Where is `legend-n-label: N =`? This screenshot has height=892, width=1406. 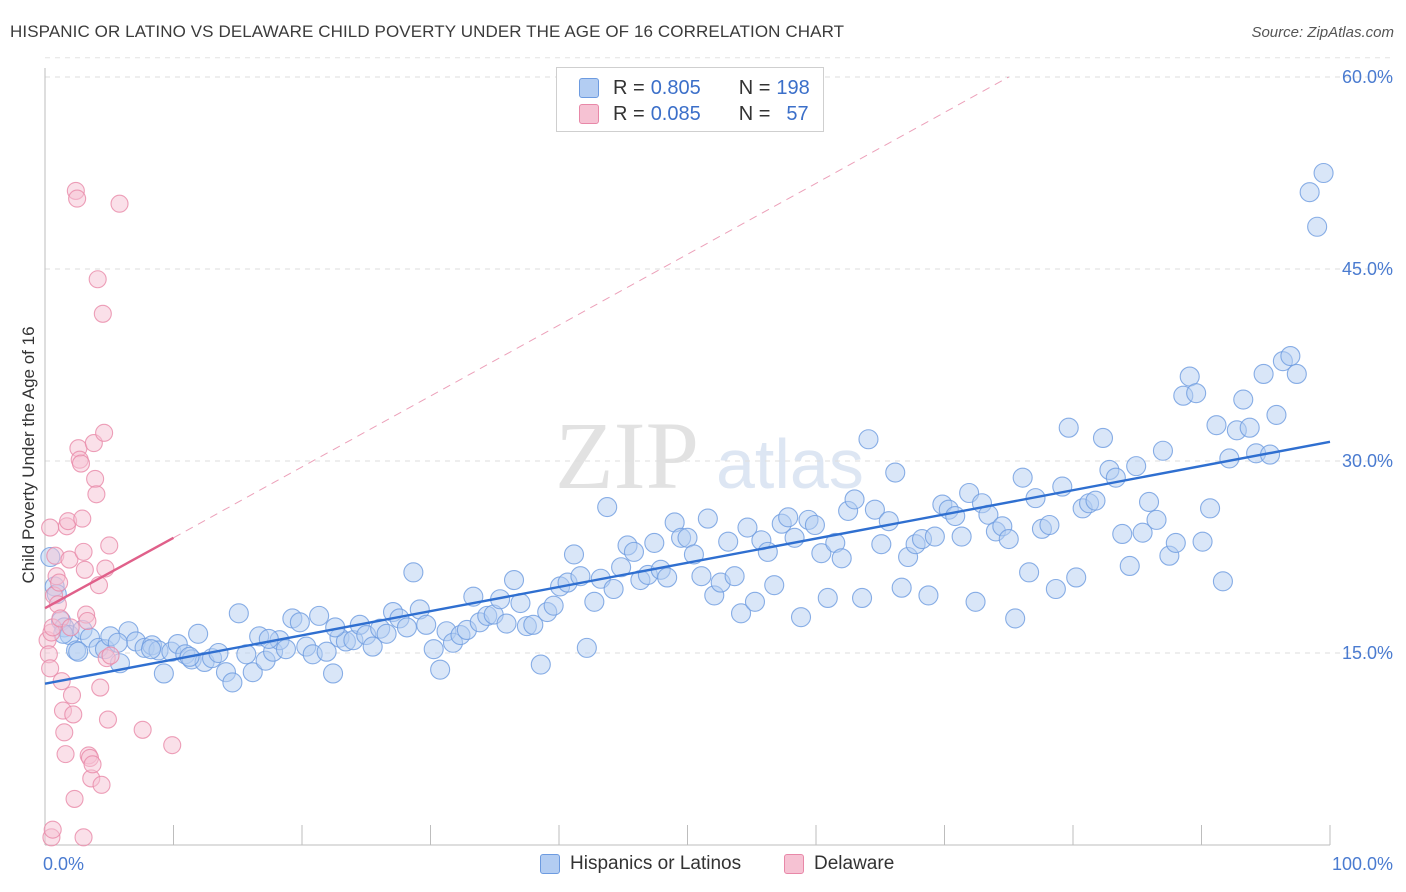 legend-n-label: N = is located at coordinates (754, 87).